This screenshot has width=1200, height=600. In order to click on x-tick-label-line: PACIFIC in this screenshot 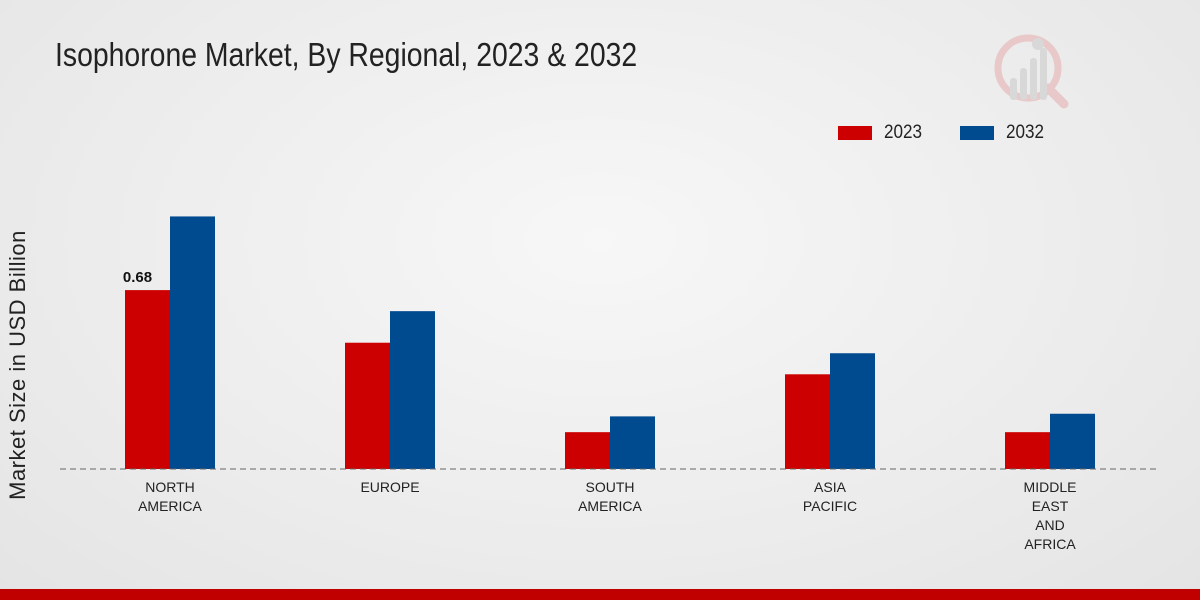, I will do `click(830, 506)`.